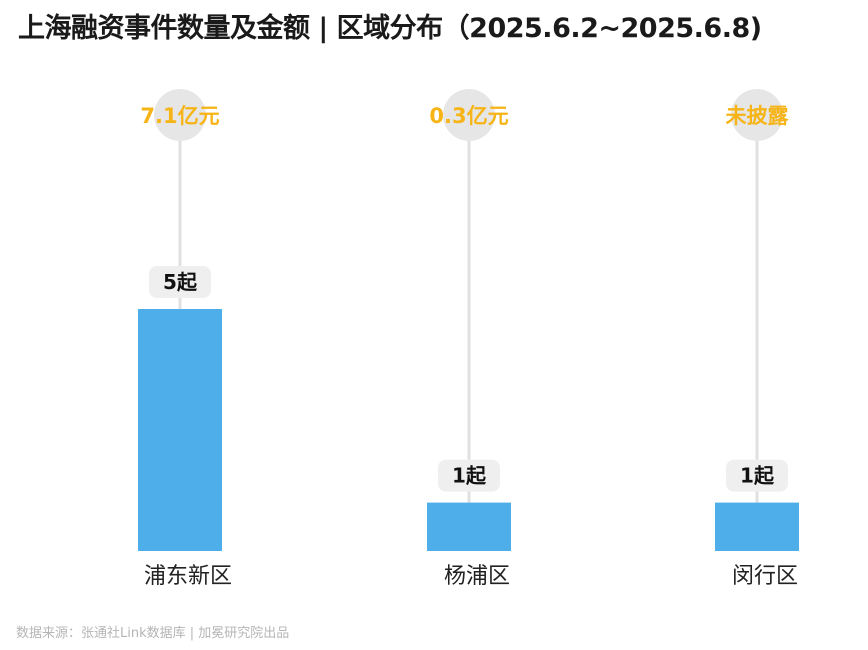  I want to click on amount-label: 7.1亿元, so click(179, 116).